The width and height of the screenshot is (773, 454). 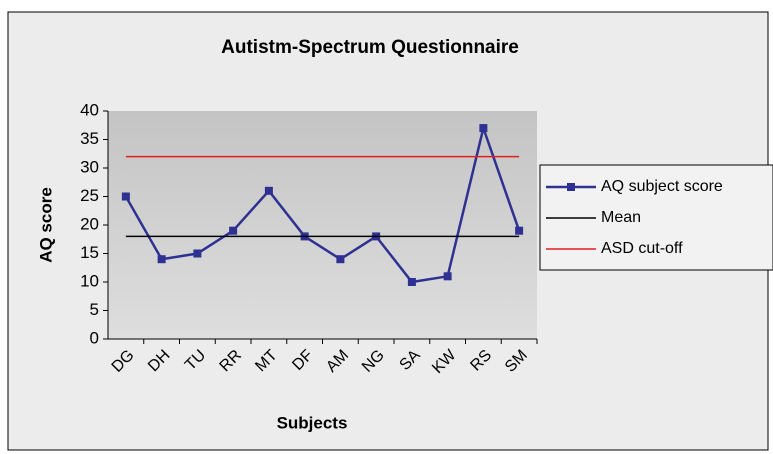 What do you see at coordinates (89, 109) in the screenshot?
I see `y-tick-label: 40` at bounding box center [89, 109].